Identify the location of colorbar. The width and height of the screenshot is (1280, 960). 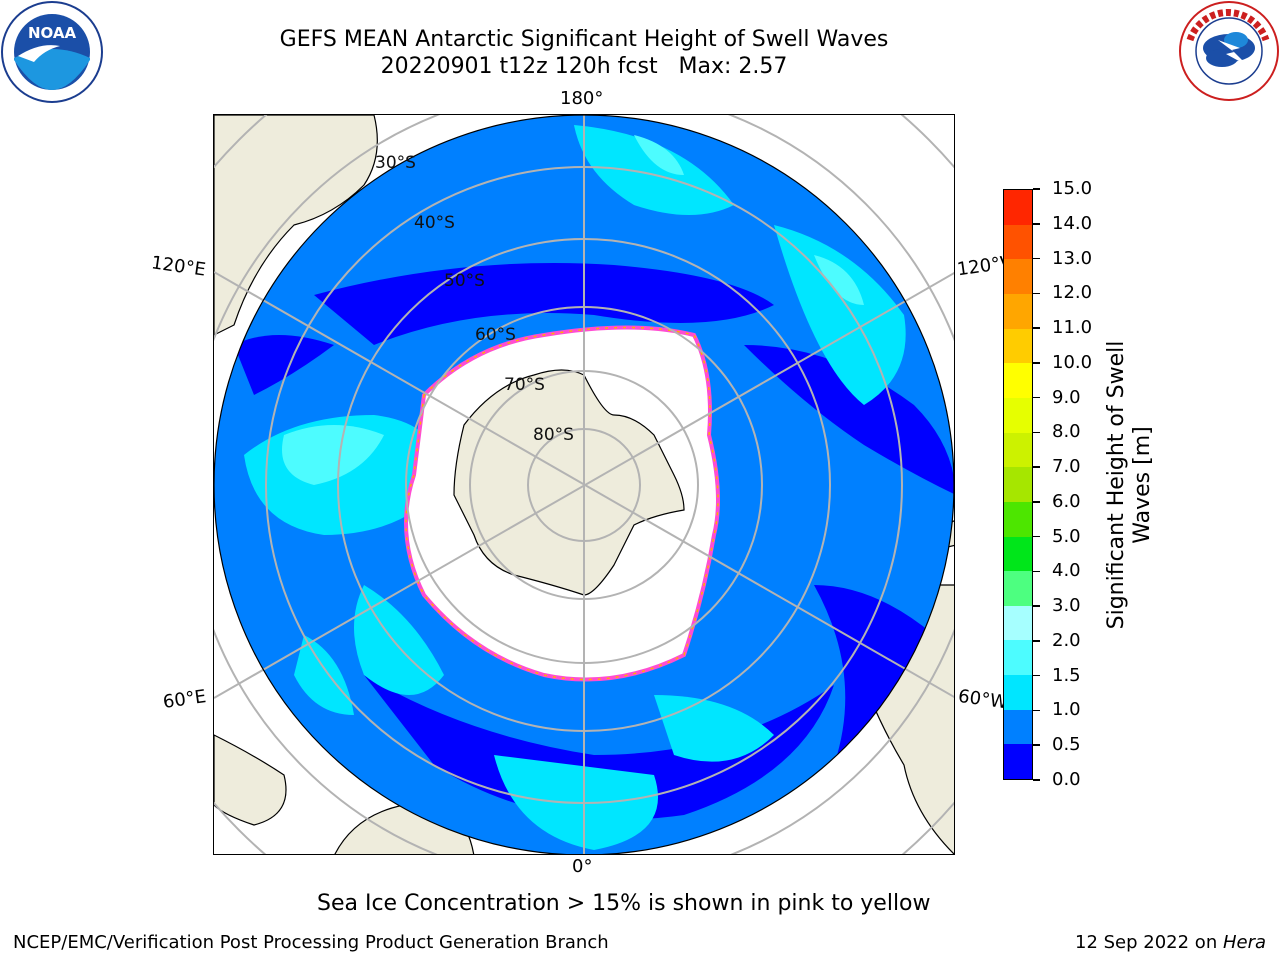
(1018, 484).